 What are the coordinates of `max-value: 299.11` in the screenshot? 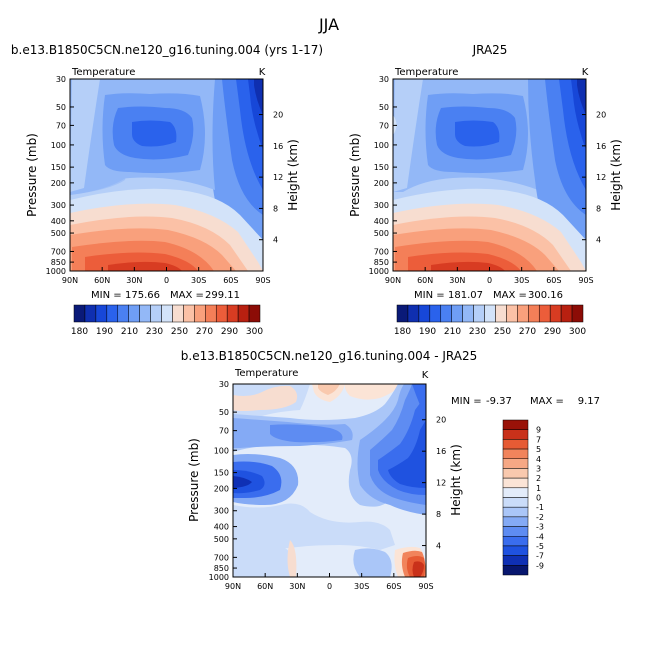 It's located at (222, 295).